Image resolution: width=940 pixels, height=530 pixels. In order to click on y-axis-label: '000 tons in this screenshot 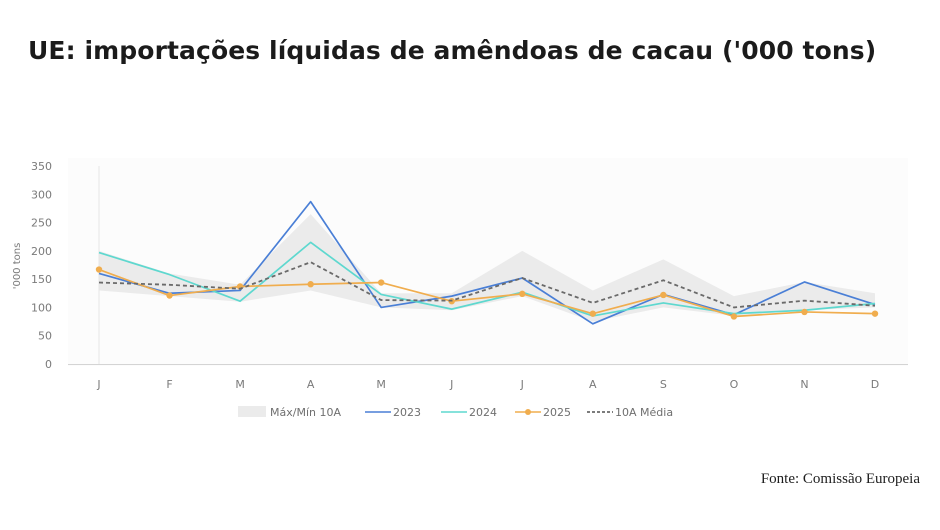, I will do `click(17, 266)`.